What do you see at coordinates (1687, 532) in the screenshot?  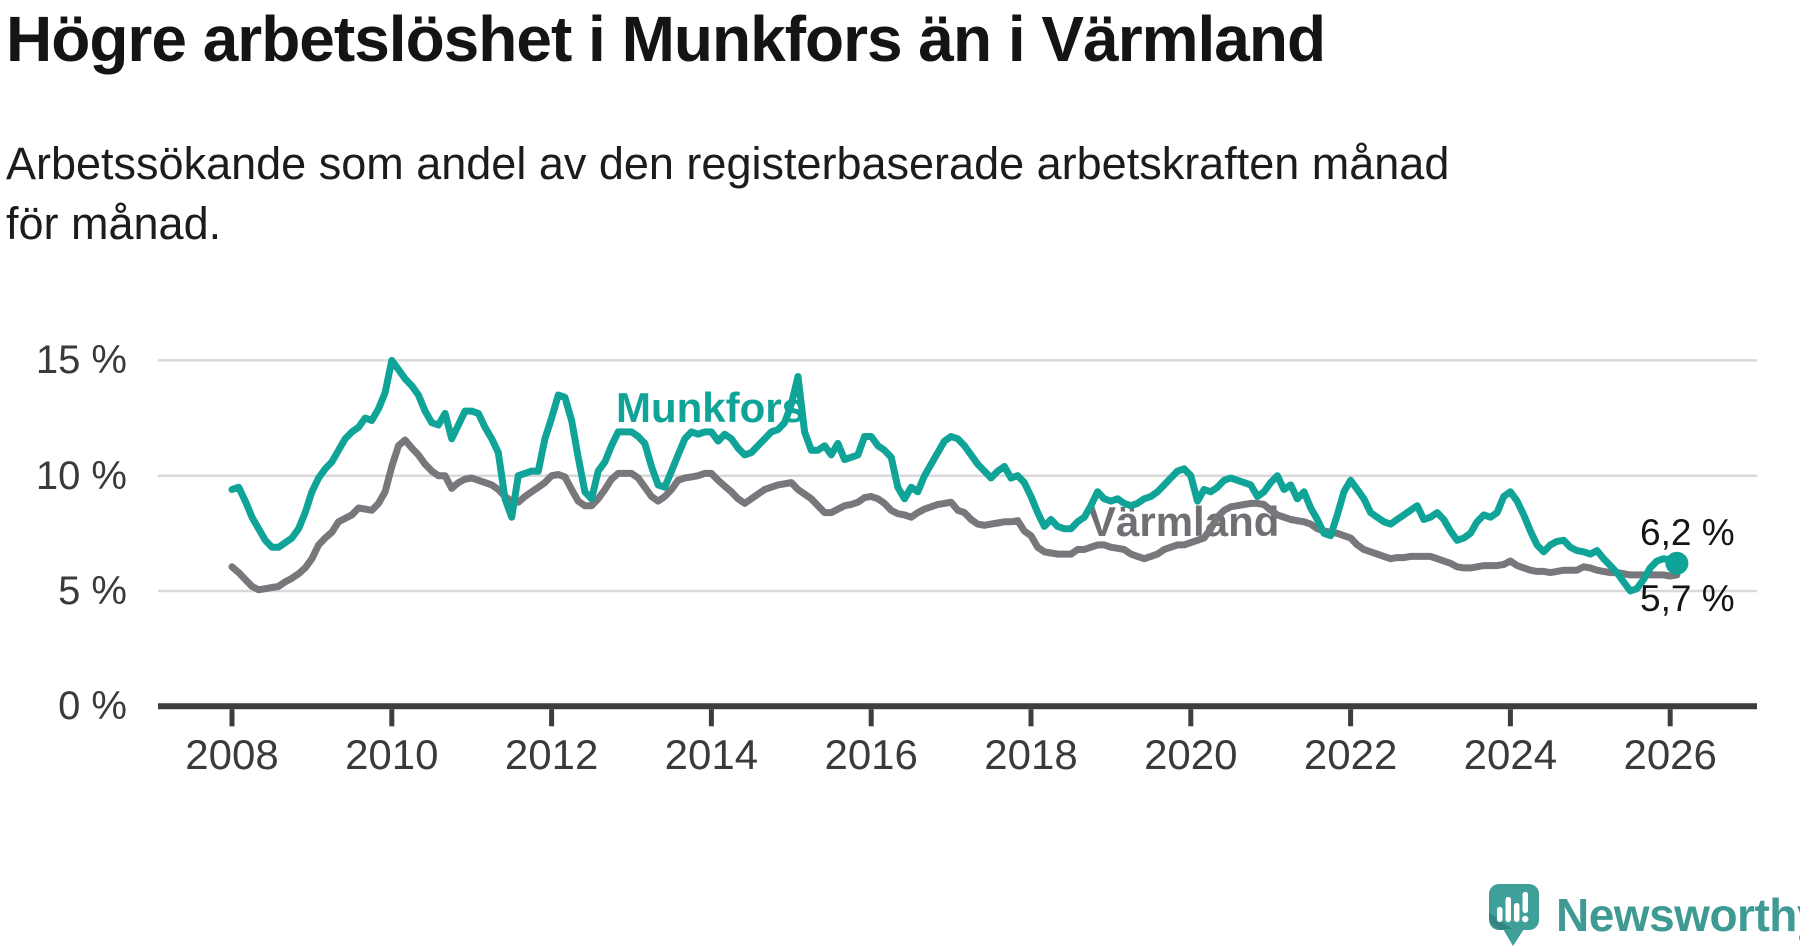 I see `end-value-label-munkfors: 6,2 %` at bounding box center [1687, 532].